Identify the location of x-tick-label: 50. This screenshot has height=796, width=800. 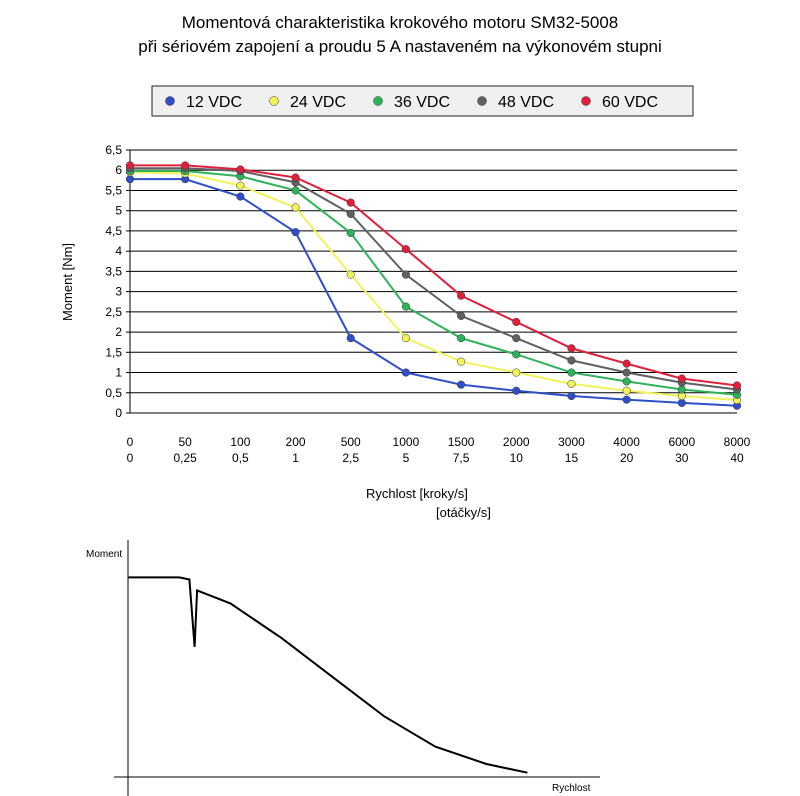
(186, 442).